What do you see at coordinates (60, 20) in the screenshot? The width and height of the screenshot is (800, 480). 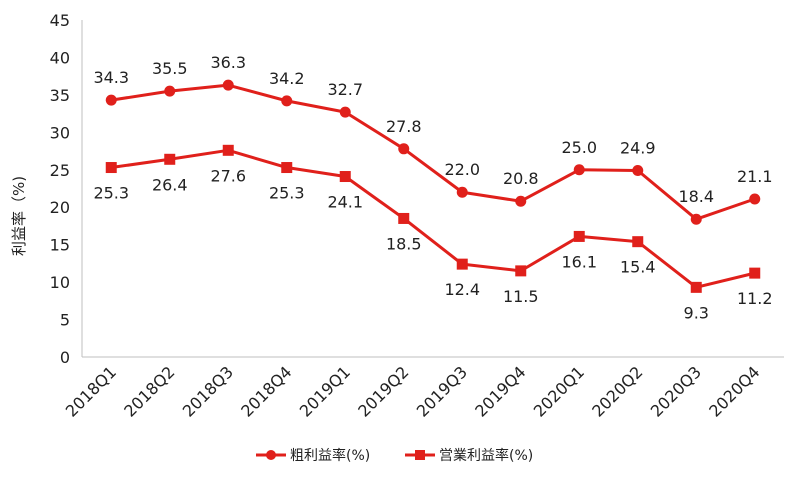 I see `y-tick-label: 45` at bounding box center [60, 20].